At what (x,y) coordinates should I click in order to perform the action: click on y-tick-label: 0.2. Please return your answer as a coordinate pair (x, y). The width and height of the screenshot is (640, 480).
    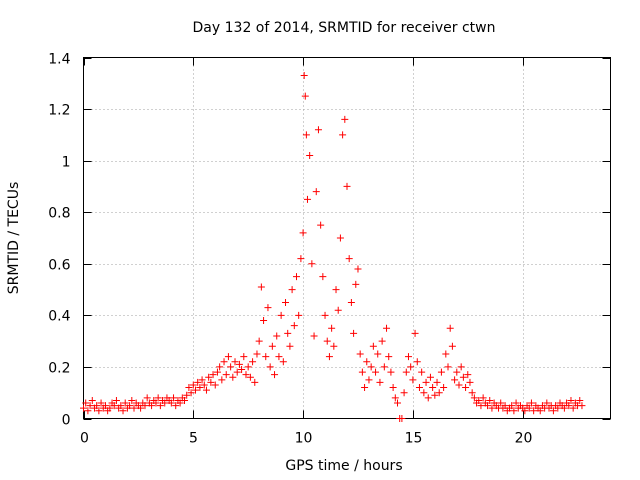
    Looking at the image, I should click on (59, 369).